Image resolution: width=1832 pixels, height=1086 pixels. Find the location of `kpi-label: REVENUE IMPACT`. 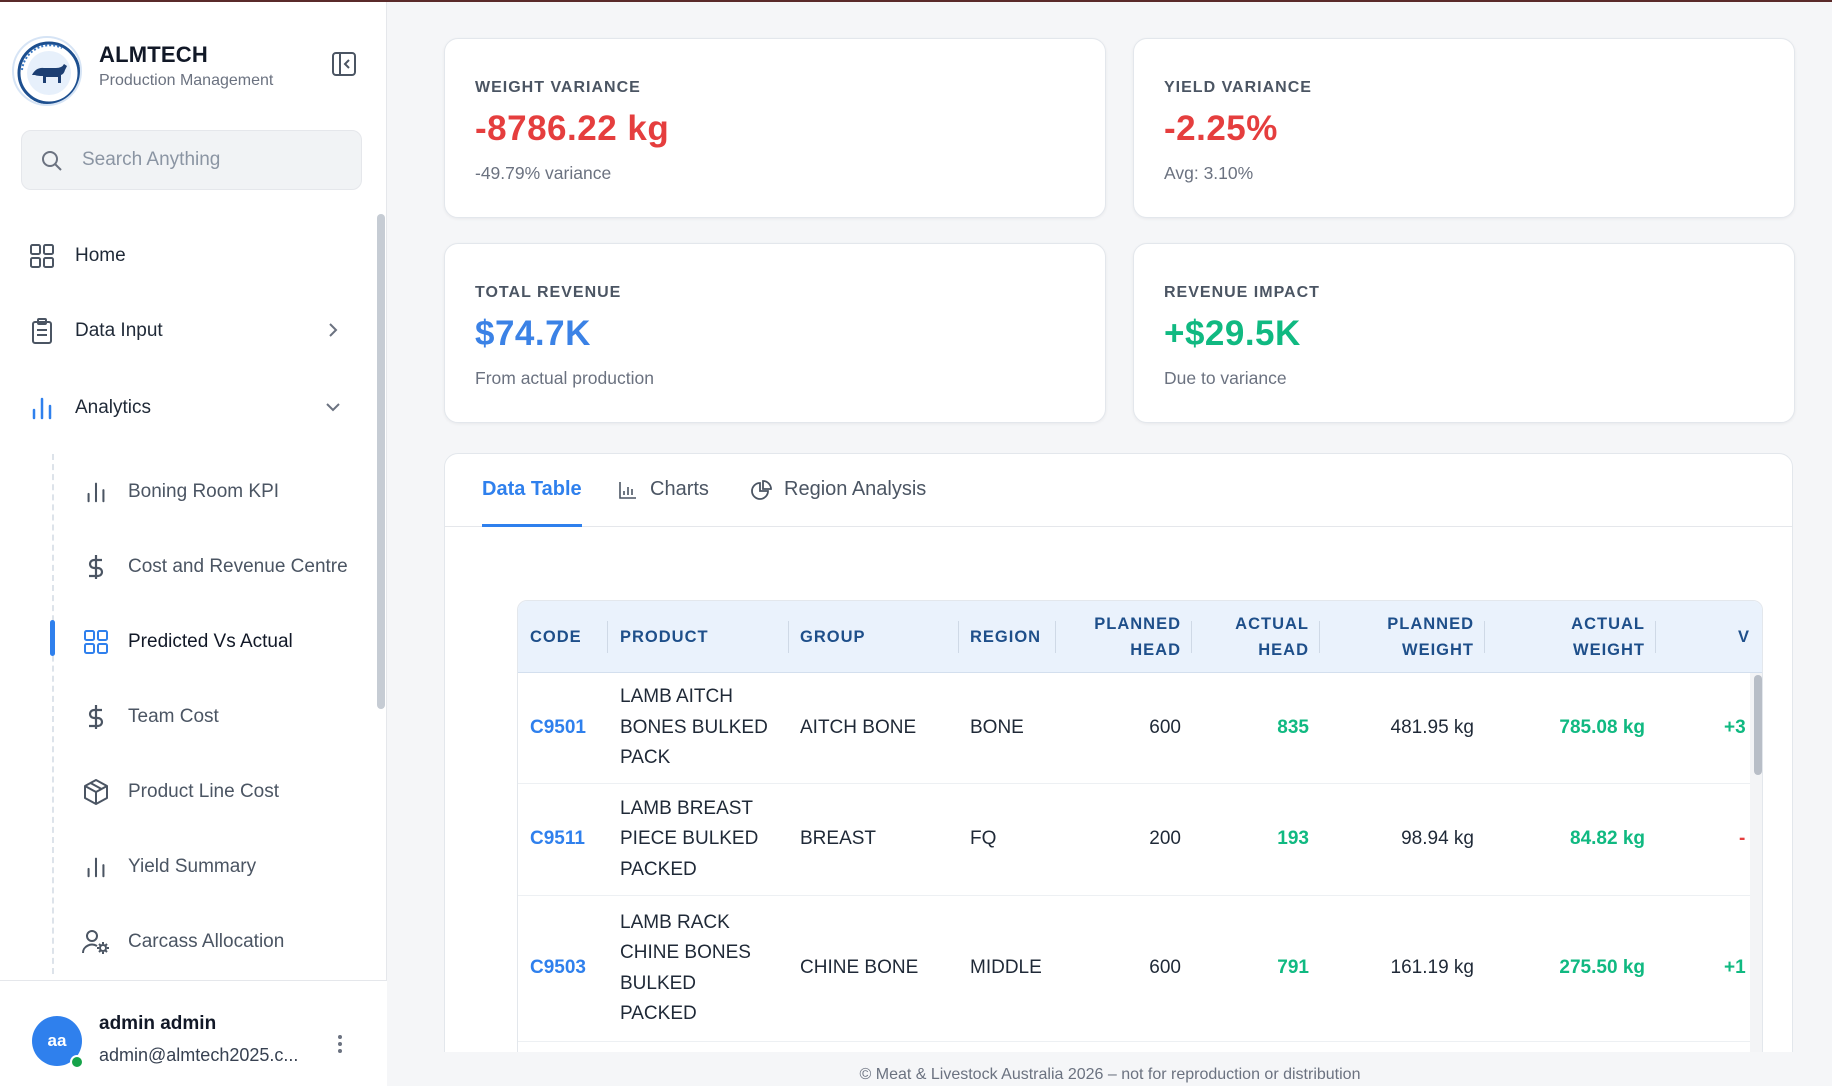

kpi-label: REVENUE IMPACT is located at coordinates (1242, 292).